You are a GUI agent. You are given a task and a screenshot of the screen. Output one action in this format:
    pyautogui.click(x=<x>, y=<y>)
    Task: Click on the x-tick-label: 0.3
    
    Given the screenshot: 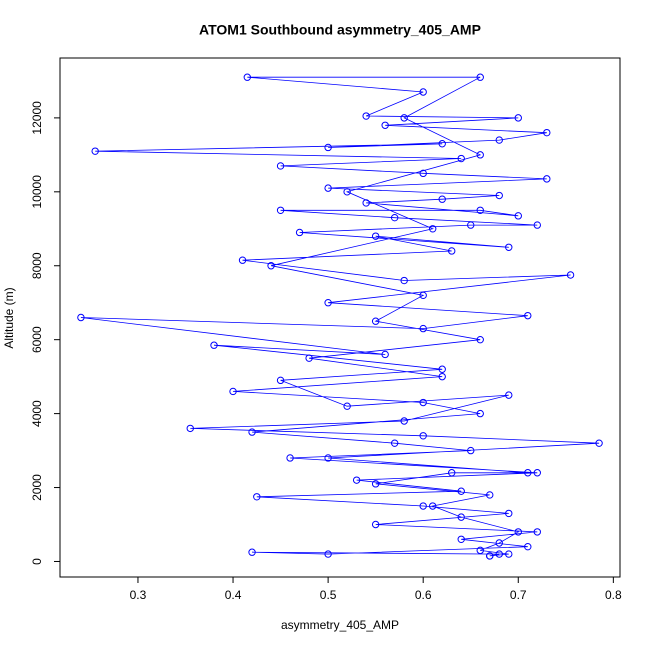 What is the action you would take?
    pyautogui.click(x=138, y=595)
    